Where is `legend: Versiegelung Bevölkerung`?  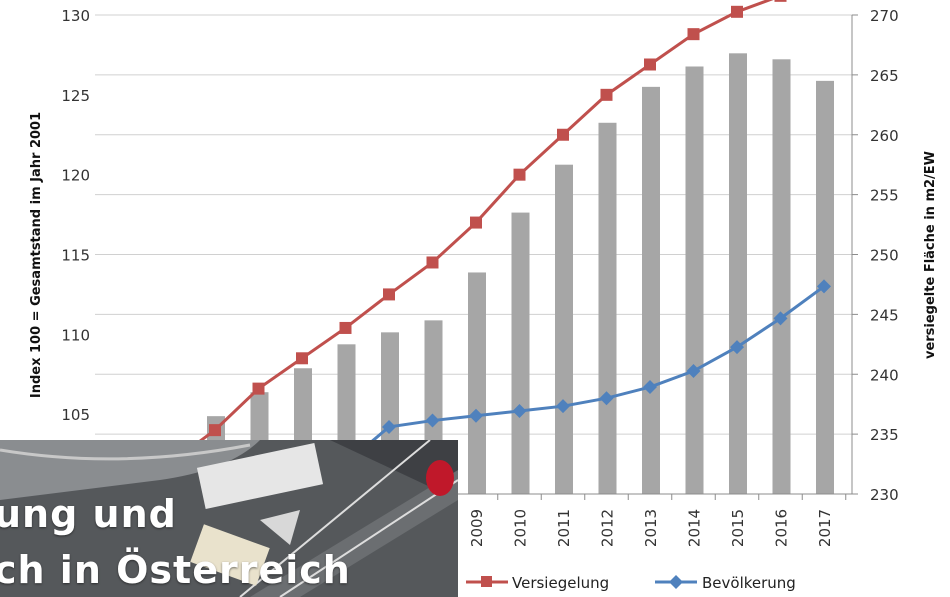
legend: Versiegelung Bevölkerung is located at coordinates (631, 583).